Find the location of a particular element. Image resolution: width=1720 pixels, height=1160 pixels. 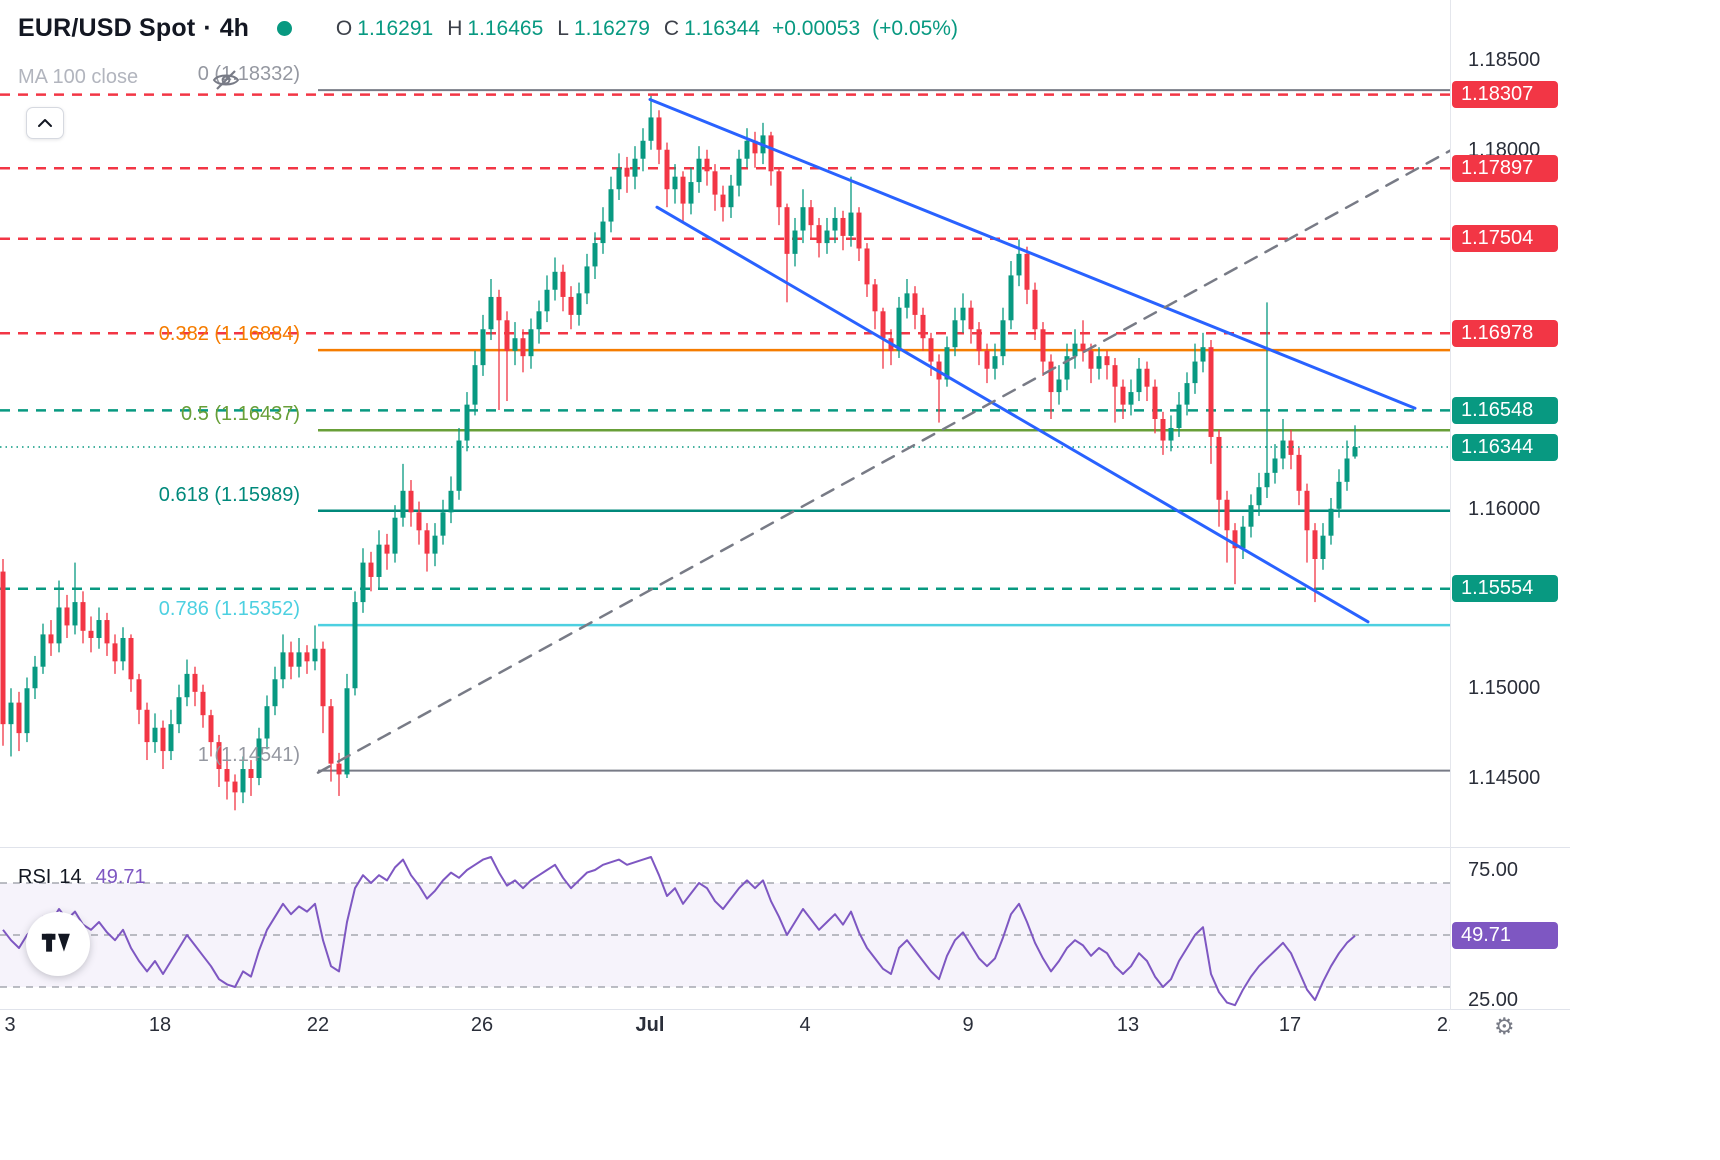

time-axis-label: 22 is located at coordinates (318, 1025).